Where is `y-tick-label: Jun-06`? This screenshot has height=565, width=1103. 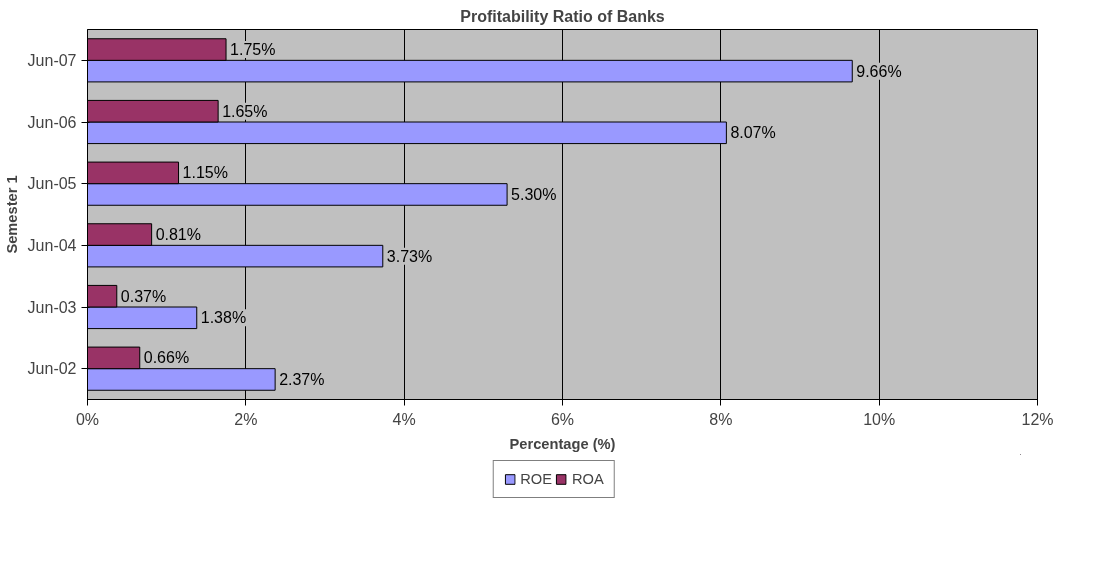 y-tick-label: Jun-06 is located at coordinates (52, 122).